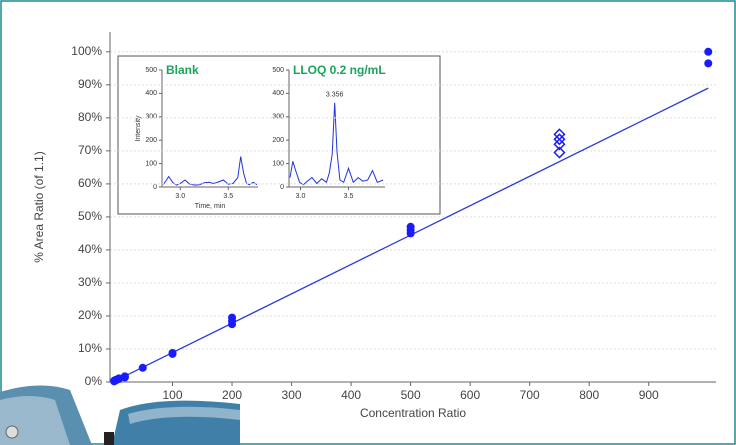 Image resolution: width=736 pixels, height=445 pixels. What do you see at coordinates (86, 51) in the screenshot?
I see `y-tick-label: 100%` at bounding box center [86, 51].